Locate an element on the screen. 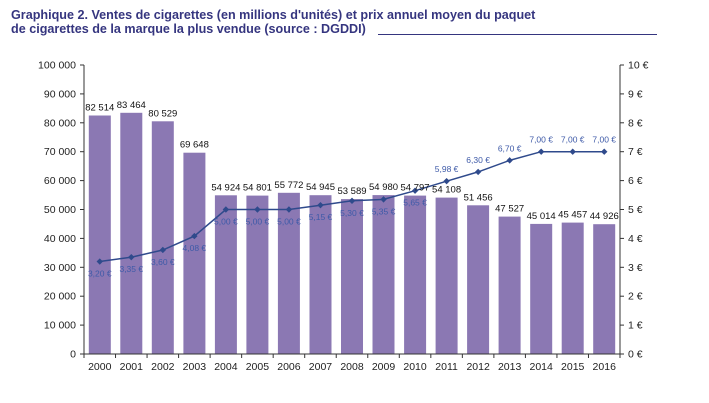 The image size is (709, 403). x-tick-label: 2009 is located at coordinates (384, 367).